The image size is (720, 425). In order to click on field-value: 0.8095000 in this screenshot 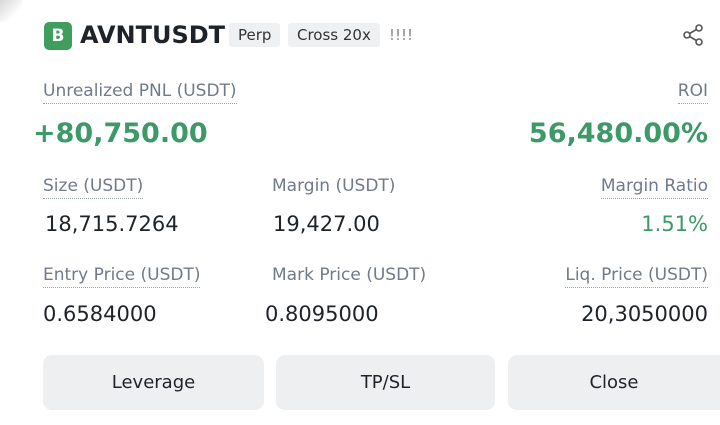, I will do `click(322, 314)`.